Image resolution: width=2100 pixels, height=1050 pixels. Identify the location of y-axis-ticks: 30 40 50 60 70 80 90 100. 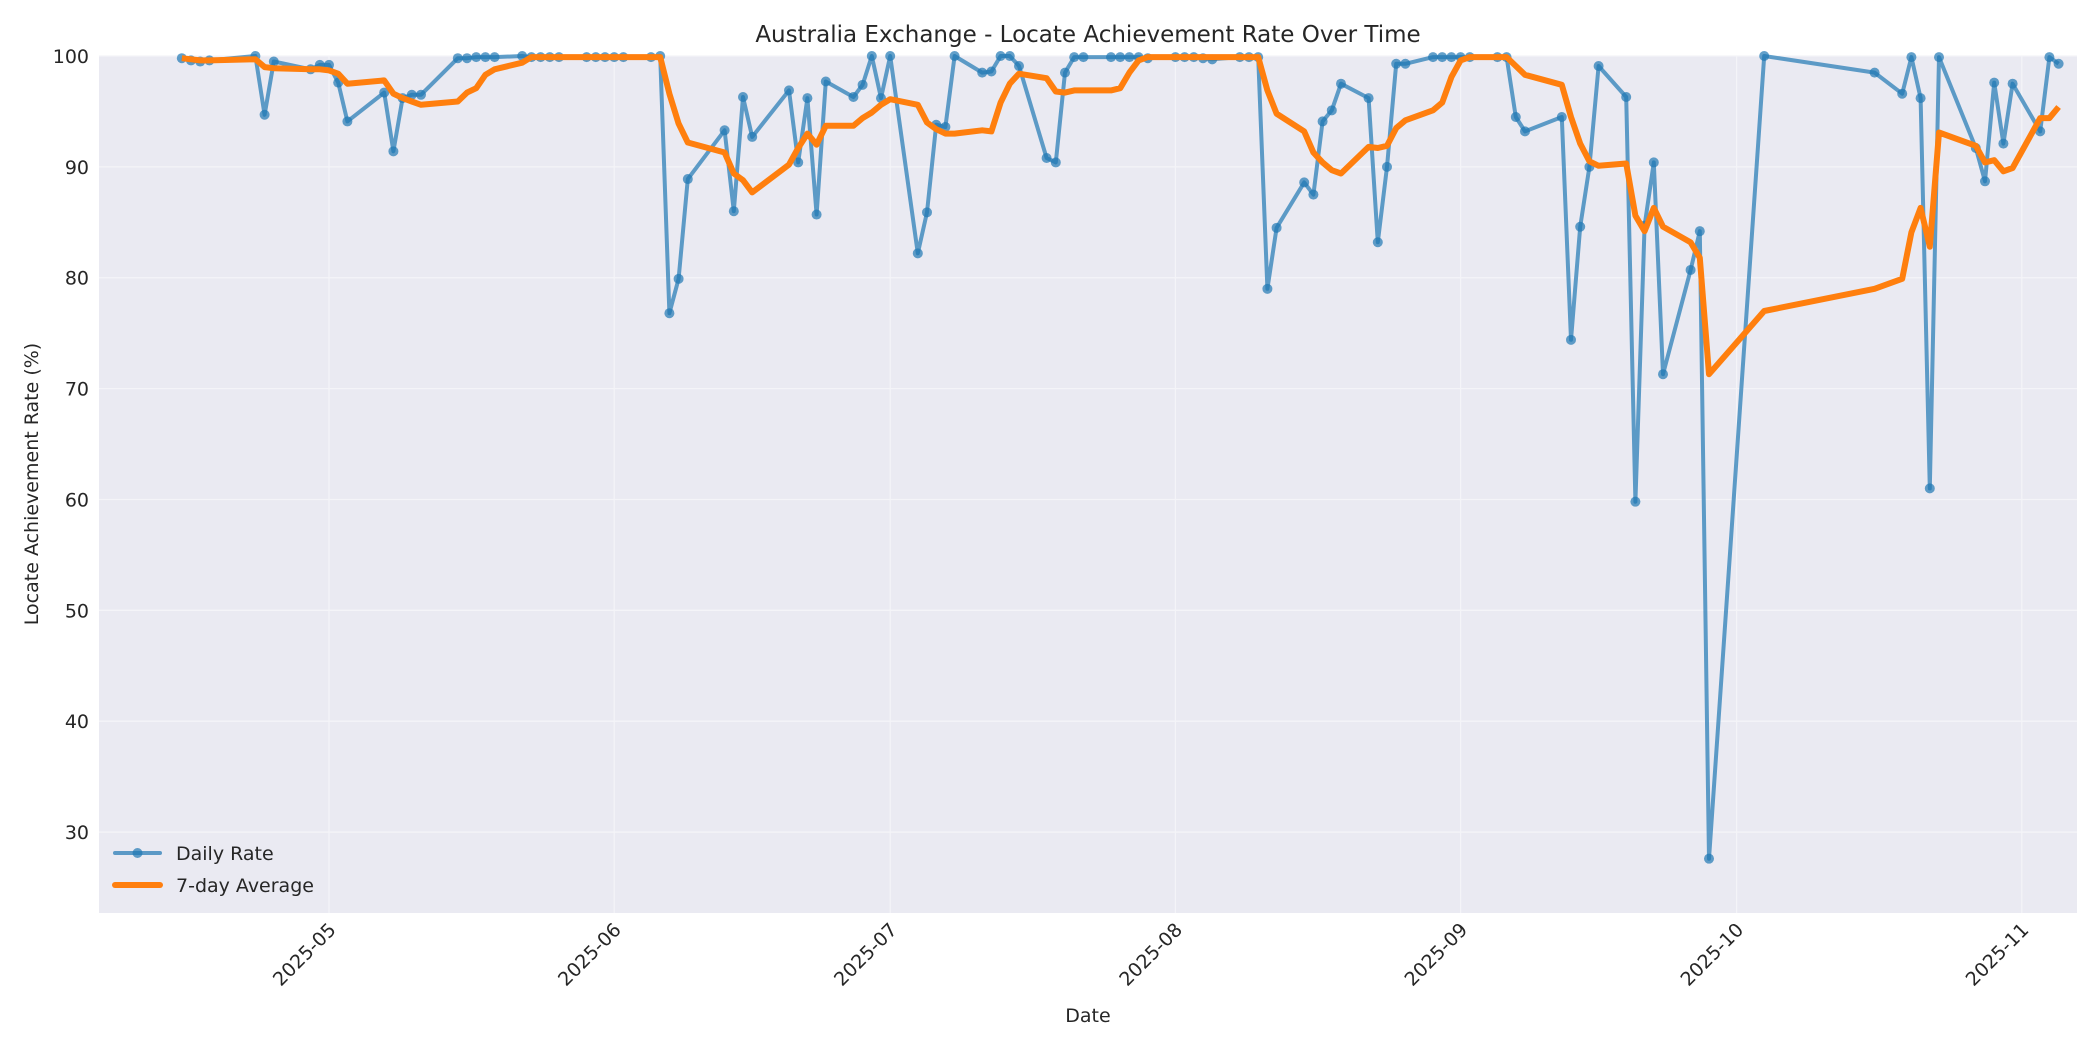
(71, 445).